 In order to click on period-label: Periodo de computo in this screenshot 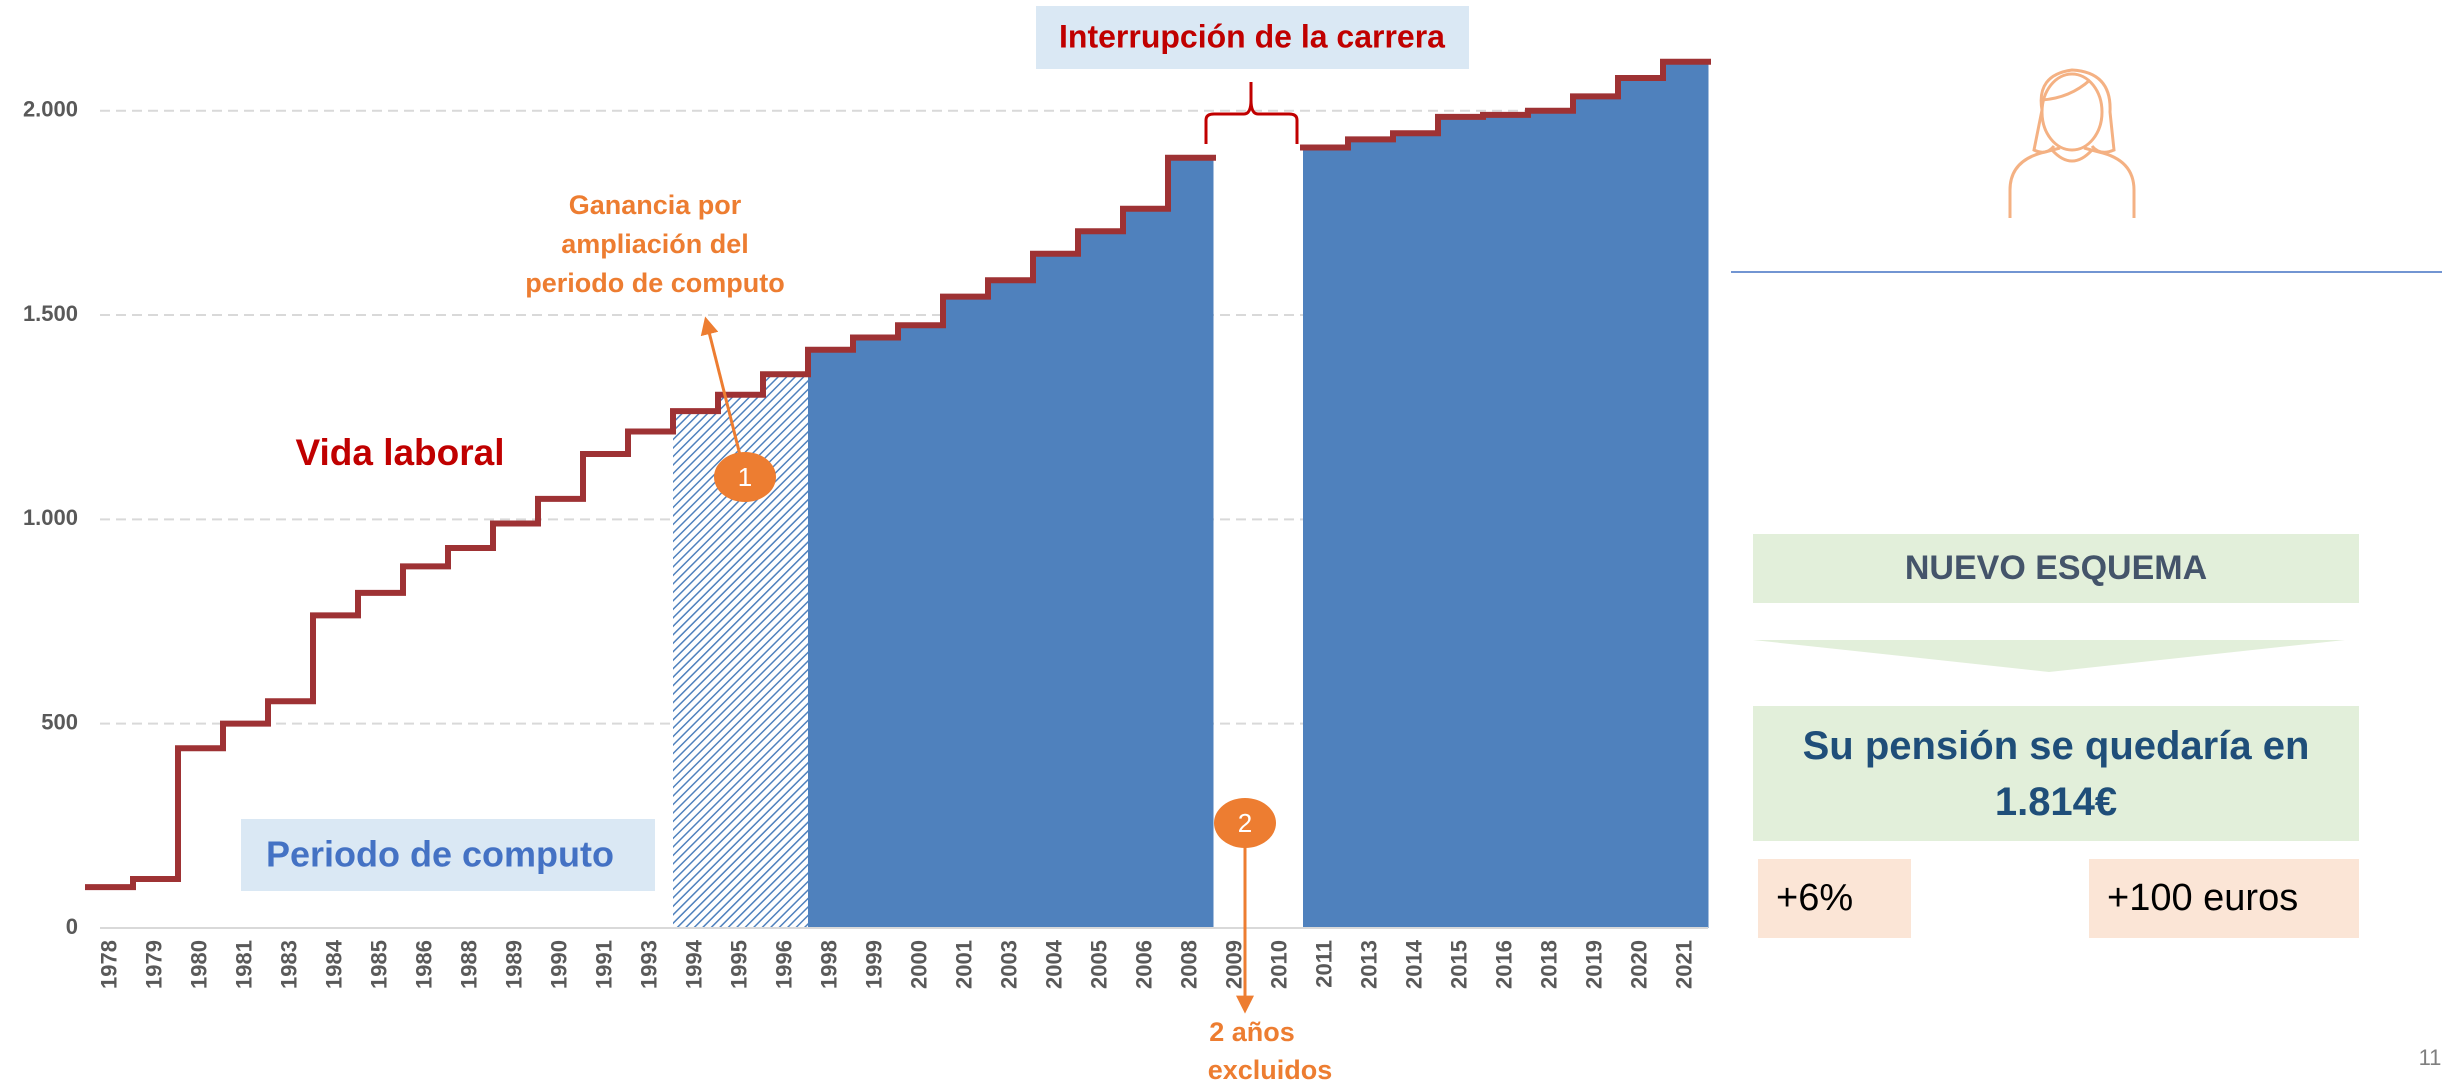, I will do `click(440, 854)`.